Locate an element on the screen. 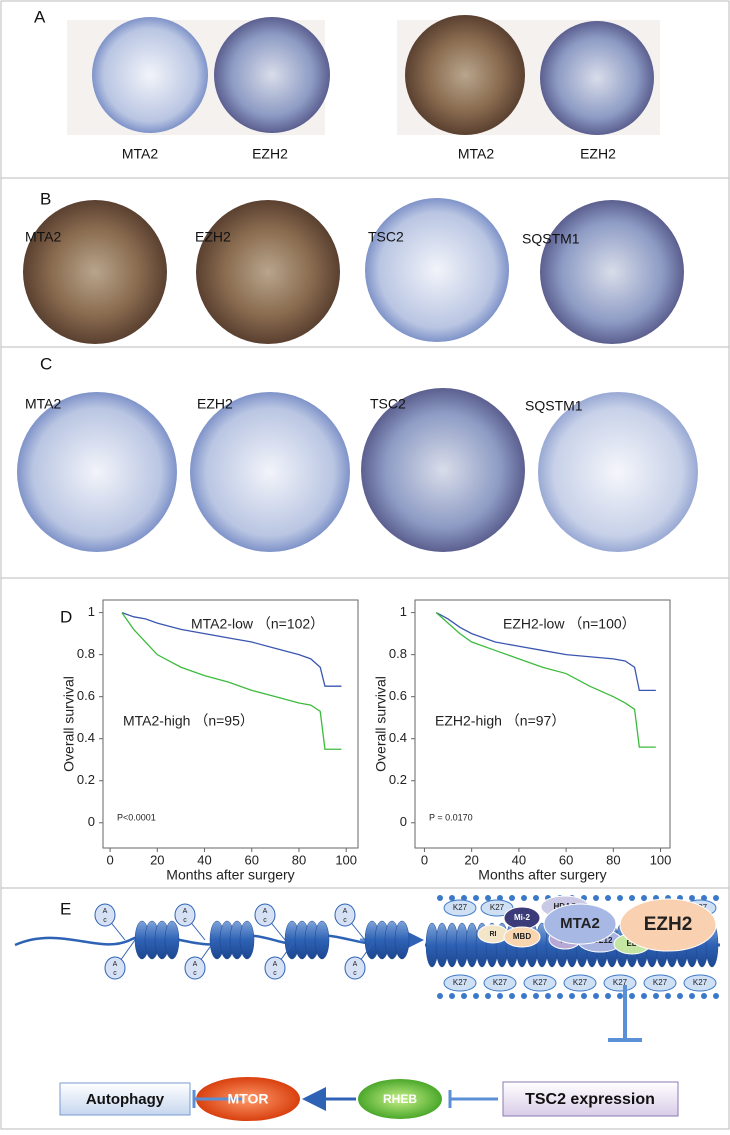 Image resolution: width=730 pixels, height=1135 pixels. series-label: EZH2-high （n=97） is located at coordinates (500, 721).